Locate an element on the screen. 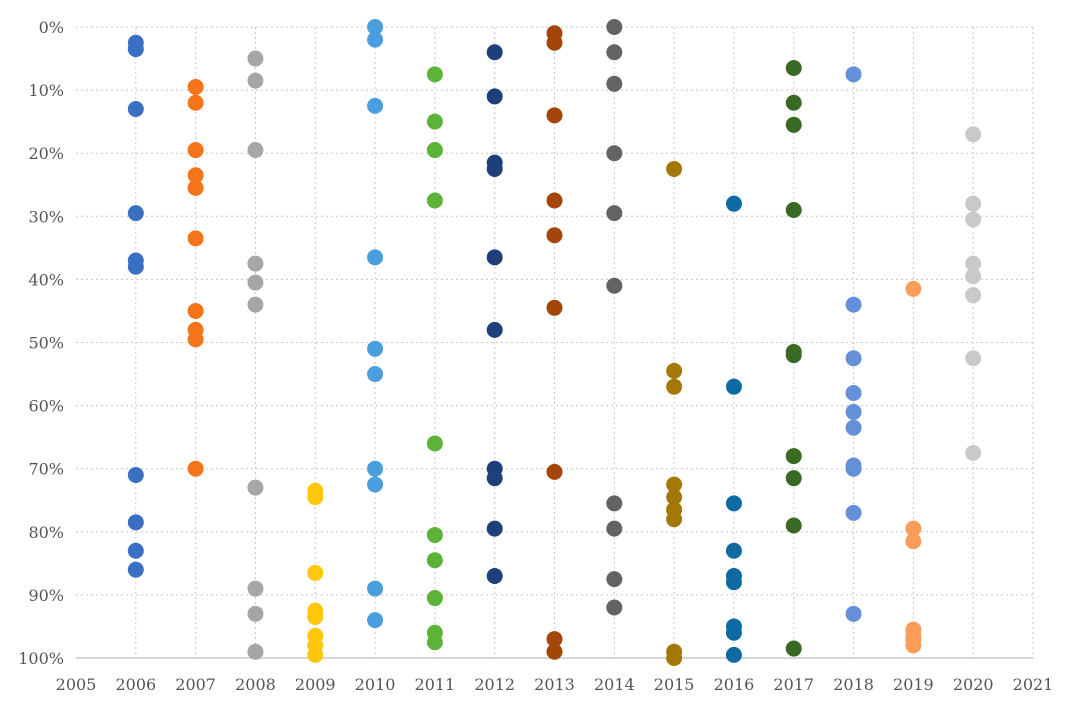 This screenshot has width=1080, height=715. x-tick-label: 2006 is located at coordinates (135, 684).